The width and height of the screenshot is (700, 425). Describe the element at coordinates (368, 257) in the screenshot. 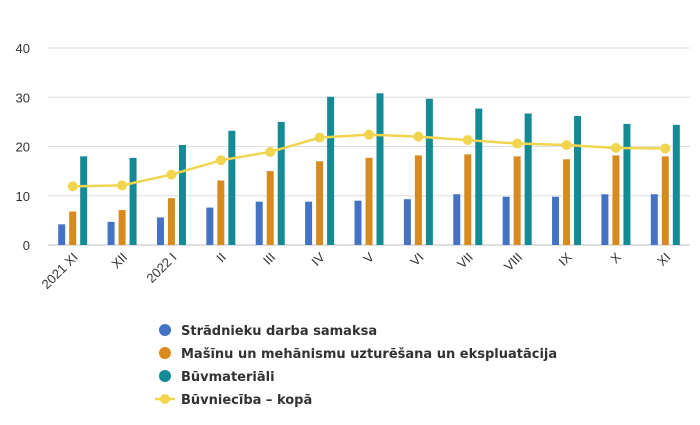

I see `x-tick-label: V` at that location.